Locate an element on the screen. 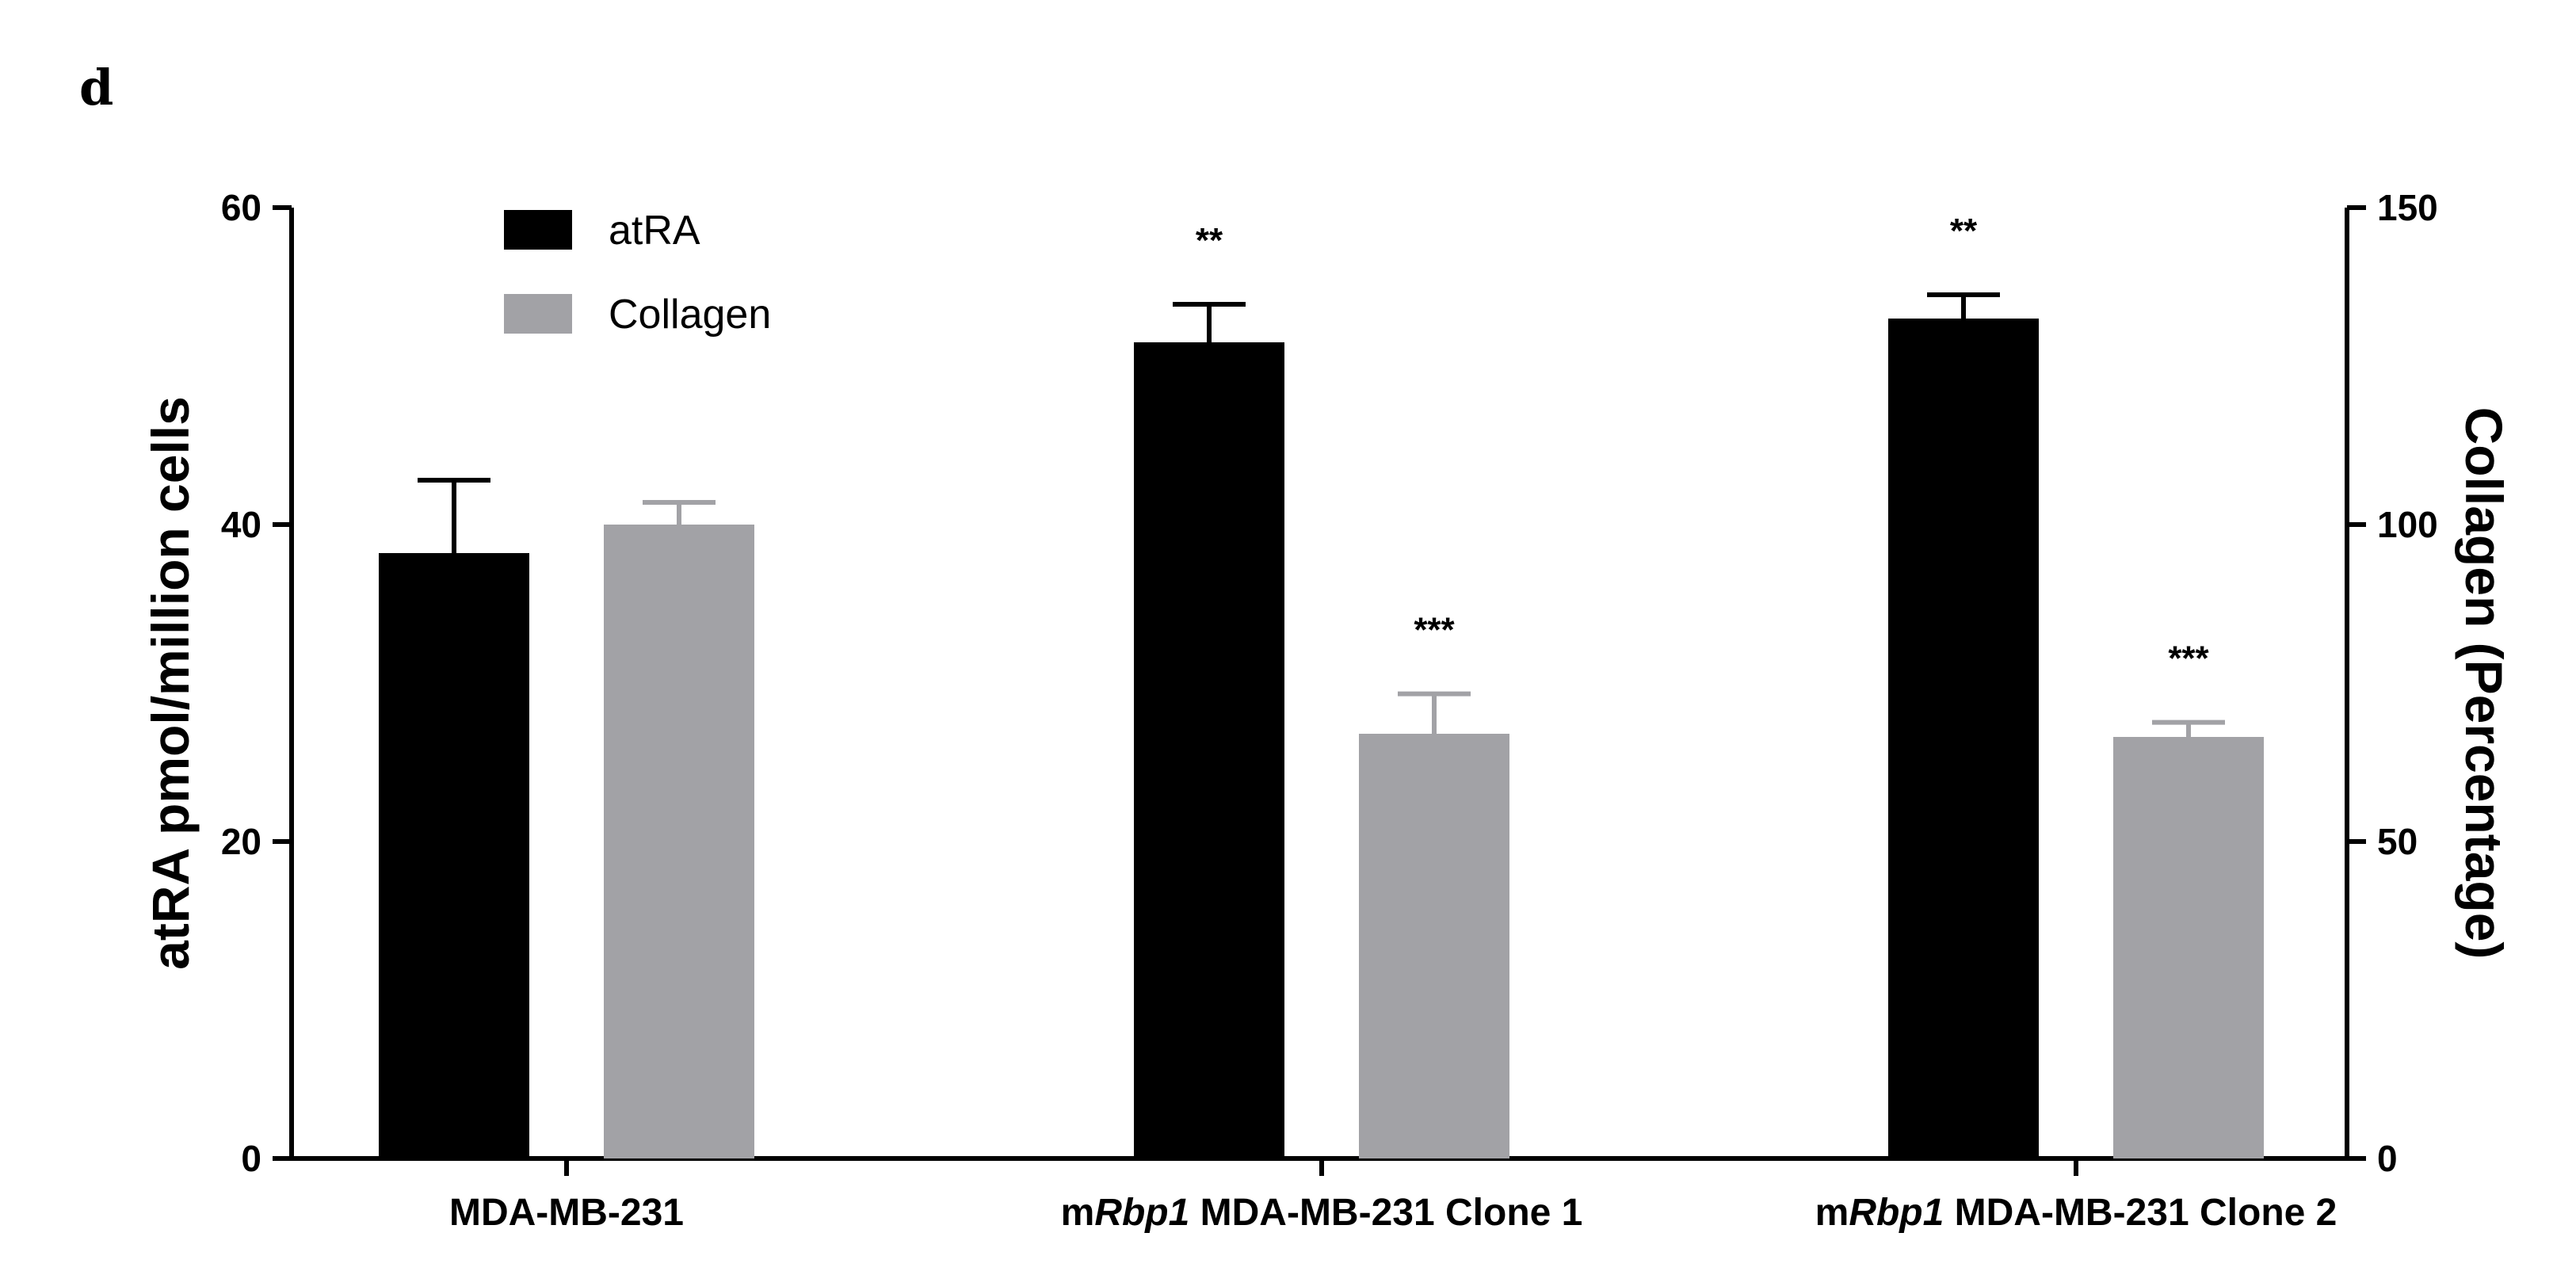 Image resolution: width=2576 pixels, height=1271 pixels. legend-label-atra: atRA is located at coordinates (654, 231).